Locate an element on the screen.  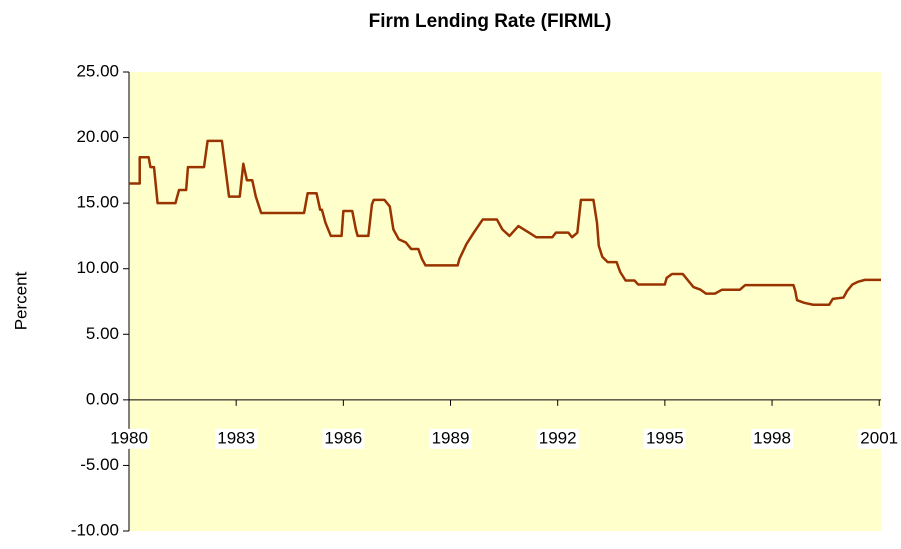
y-tick-label: 20.00 is located at coordinates (97, 136).